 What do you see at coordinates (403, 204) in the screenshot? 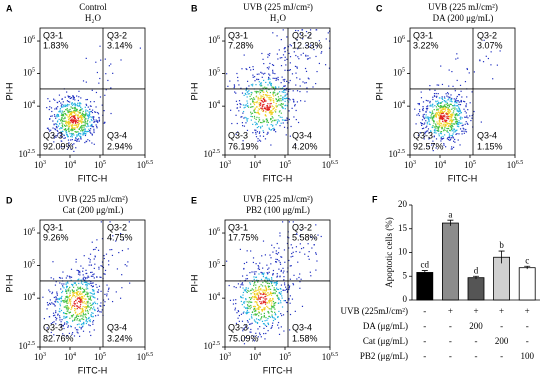
I see `y-tick-label: 20` at bounding box center [403, 204].